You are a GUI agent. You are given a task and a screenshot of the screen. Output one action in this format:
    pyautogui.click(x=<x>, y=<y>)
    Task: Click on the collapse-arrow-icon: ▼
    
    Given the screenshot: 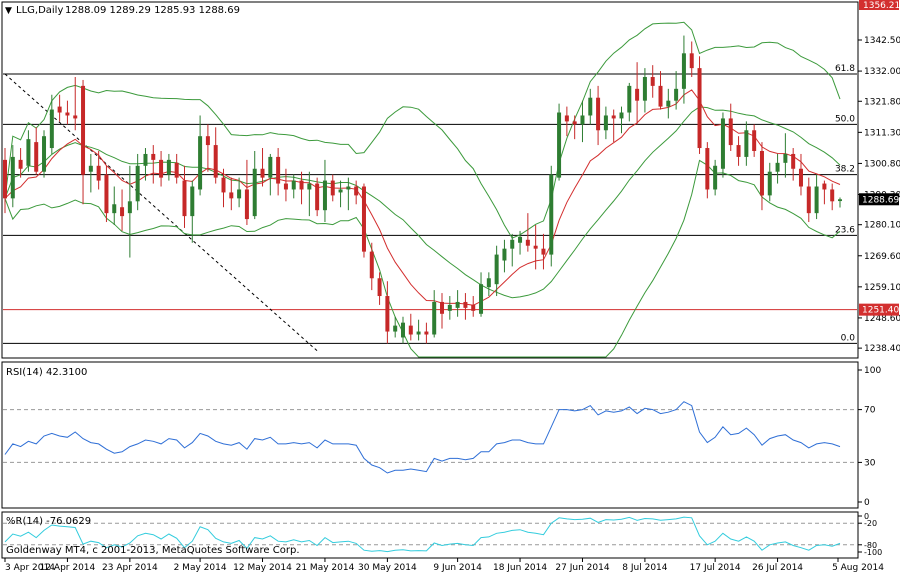 What is the action you would take?
    pyautogui.click(x=8, y=11)
    